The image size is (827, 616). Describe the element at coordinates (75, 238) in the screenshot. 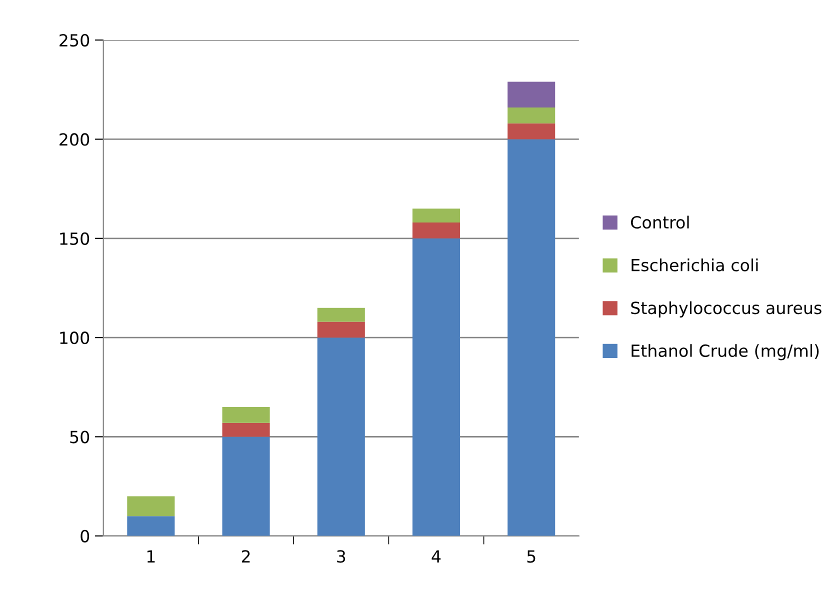

I see `y-tick-label: 150` at that location.